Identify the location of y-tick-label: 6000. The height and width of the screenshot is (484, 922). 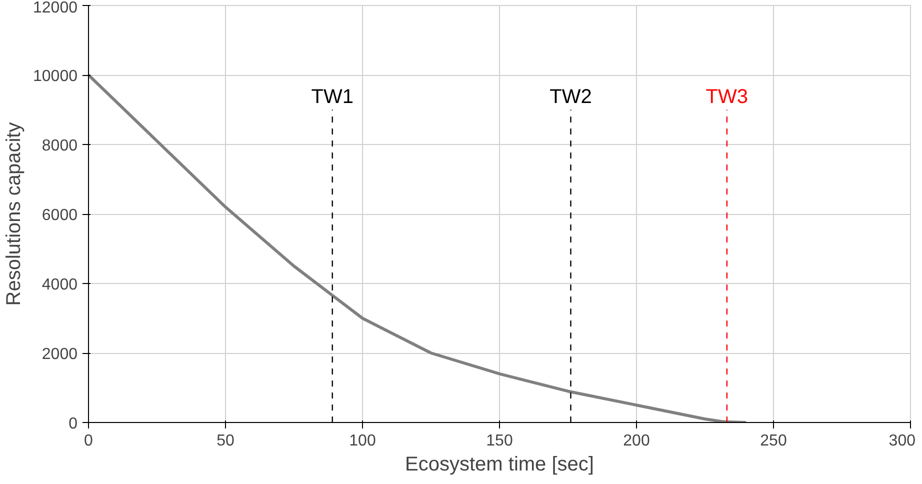
(60, 215).